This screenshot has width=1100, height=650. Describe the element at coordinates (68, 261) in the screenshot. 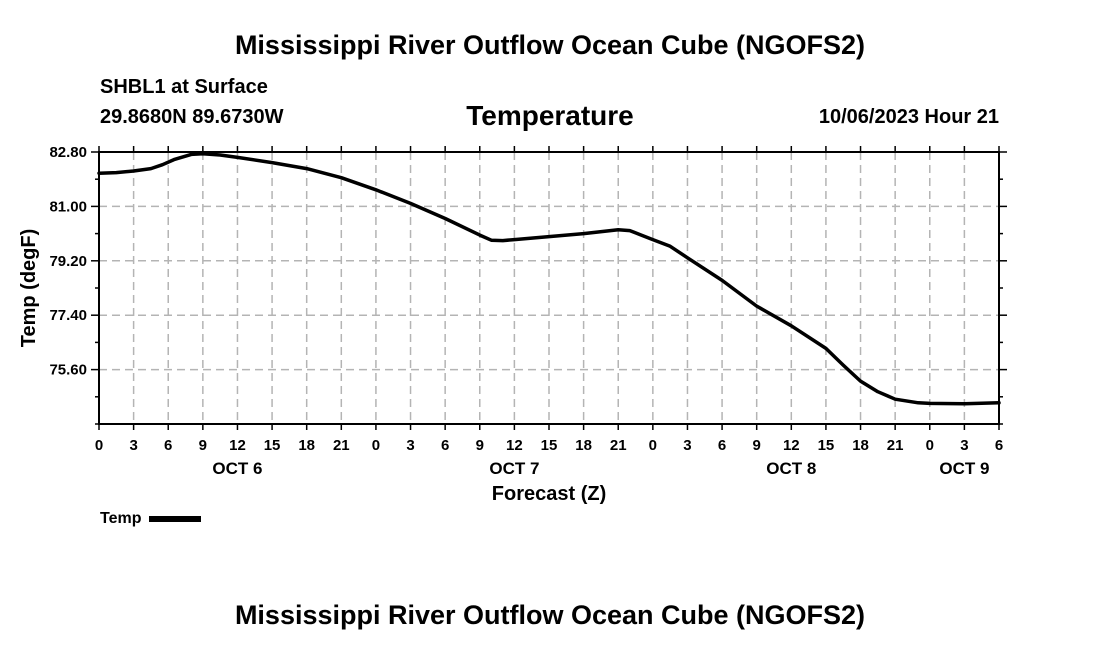

I see `y-tick-label: 79.20` at that location.